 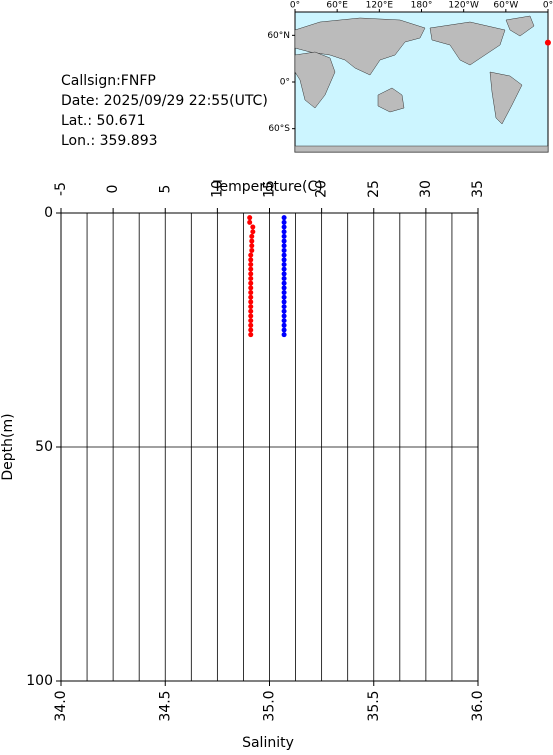 What do you see at coordinates (374, 705) in the screenshot?
I see `x2-tick-label: 35.5` at bounding box center [374, 705].